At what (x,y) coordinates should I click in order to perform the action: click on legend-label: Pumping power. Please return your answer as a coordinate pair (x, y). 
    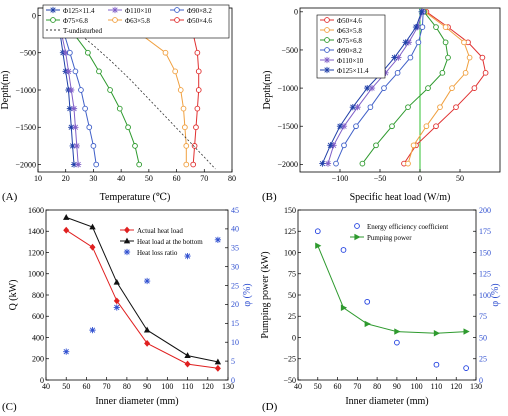
    Looking at the image, I should click on (389, 238).